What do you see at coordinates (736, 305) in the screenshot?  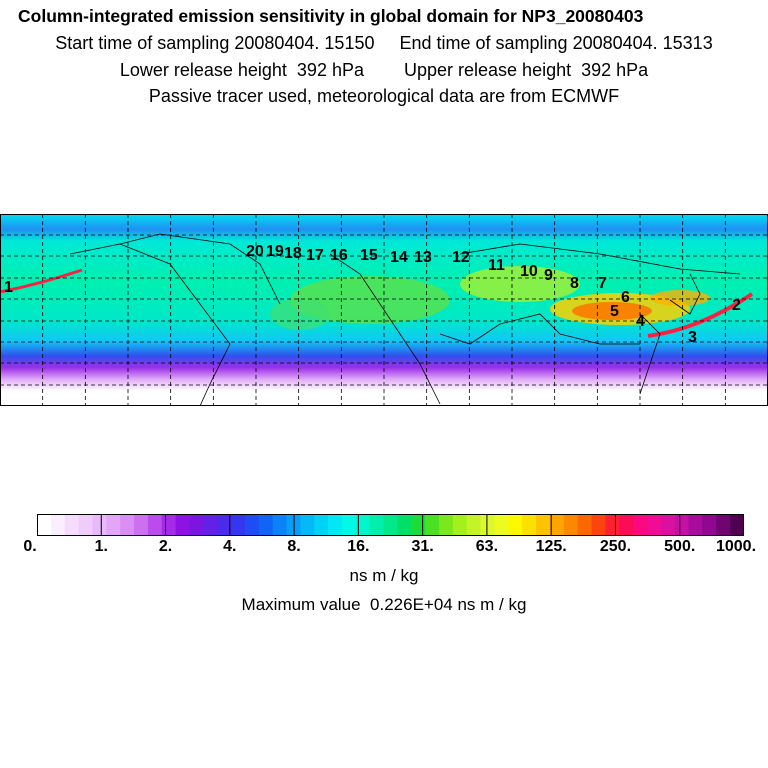 I see `trajectory-label: 2` at bounding box center [736, 305].